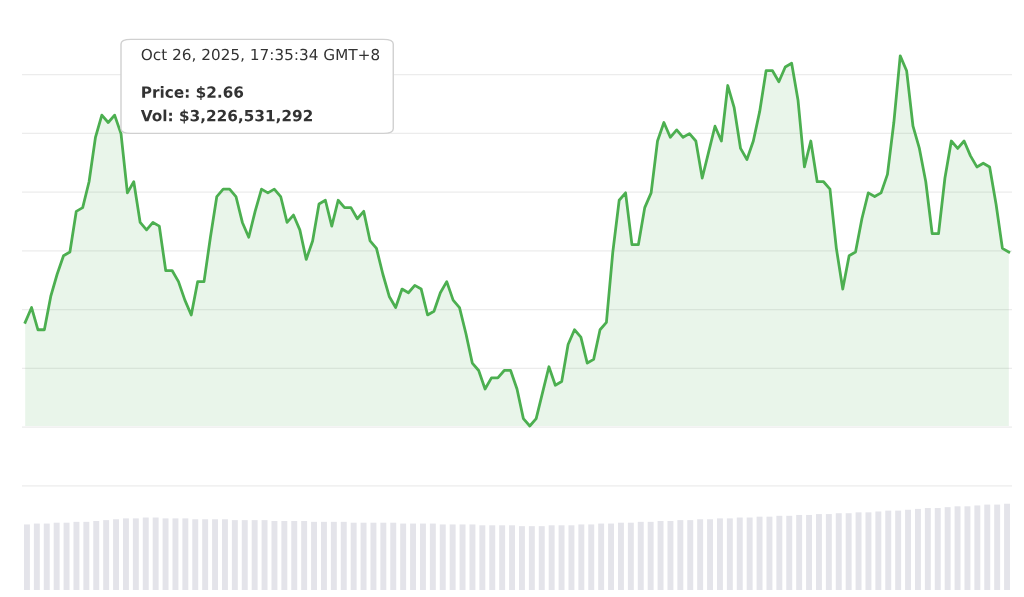 The height and width of the screenshot is (597, 1024). I want to click on annotation: Vol: $3,226,531,292, so click(226, 116).